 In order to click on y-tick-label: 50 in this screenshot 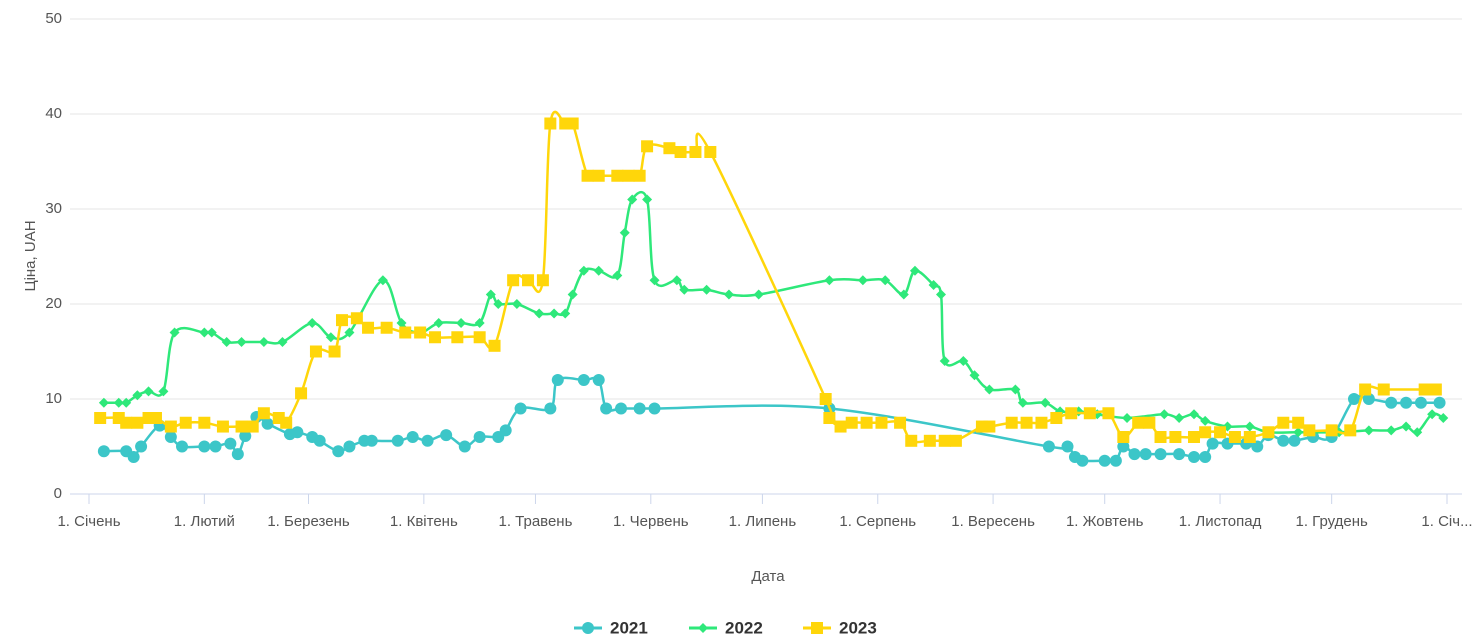, I will do `click(53, 18)`.